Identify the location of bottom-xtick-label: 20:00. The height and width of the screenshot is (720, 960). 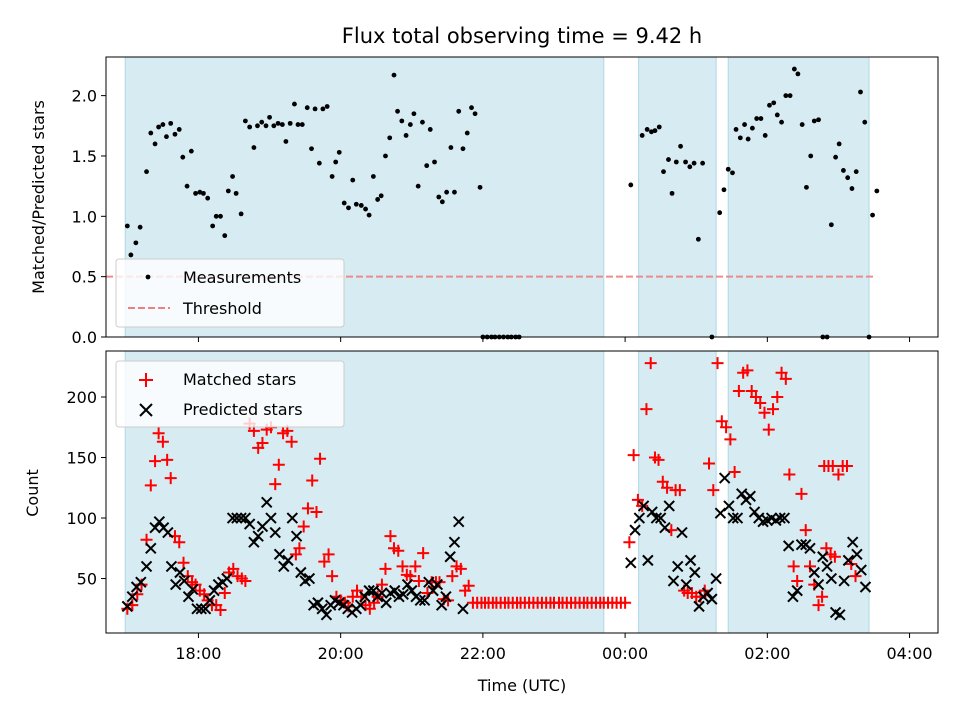
(341, 653).